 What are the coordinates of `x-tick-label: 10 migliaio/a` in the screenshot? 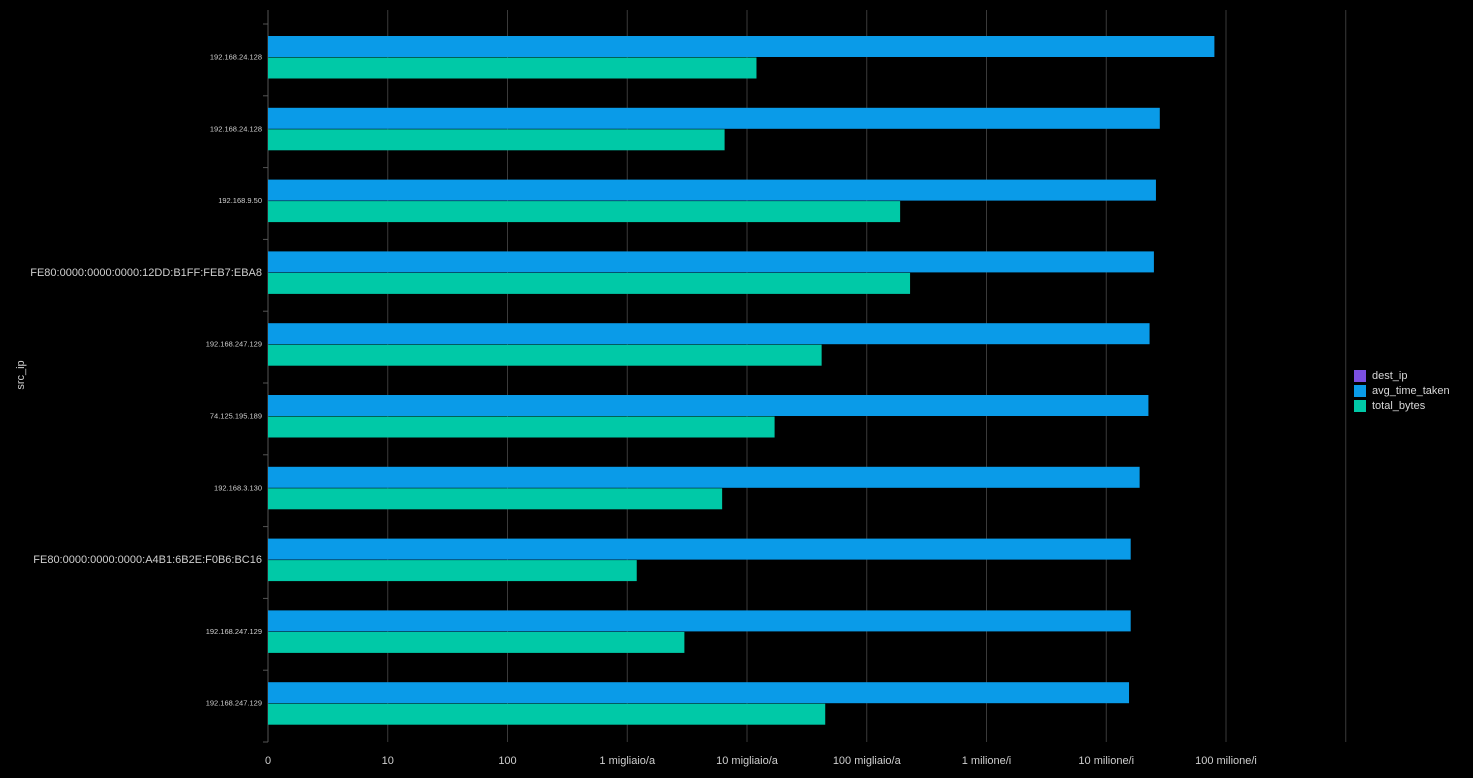 It's located at (747, 761).